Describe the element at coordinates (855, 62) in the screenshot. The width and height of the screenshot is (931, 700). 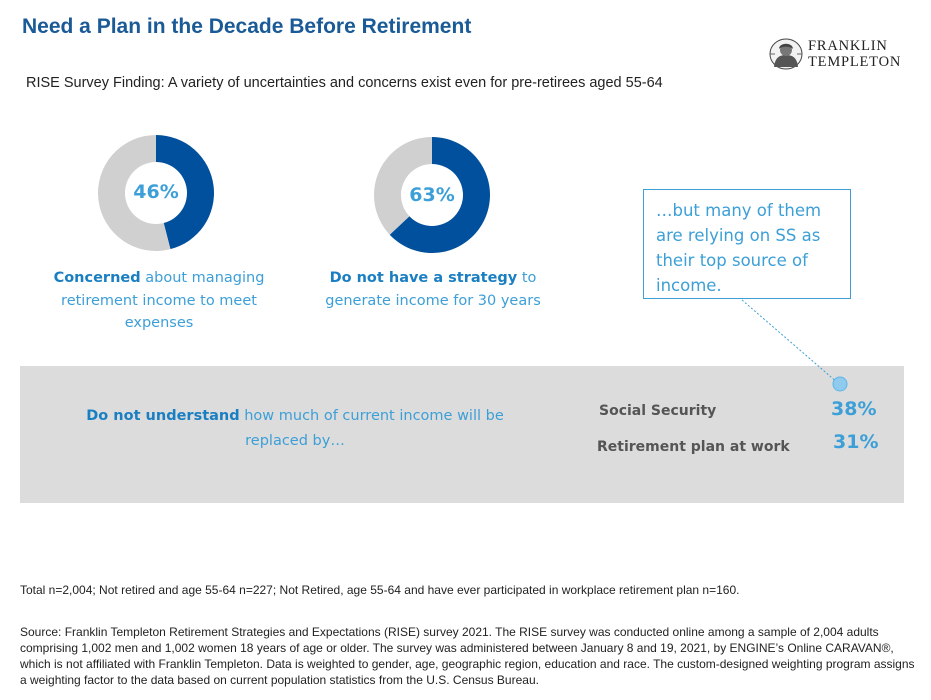
I see `logo-line-2: TEMPLETON` at that location.